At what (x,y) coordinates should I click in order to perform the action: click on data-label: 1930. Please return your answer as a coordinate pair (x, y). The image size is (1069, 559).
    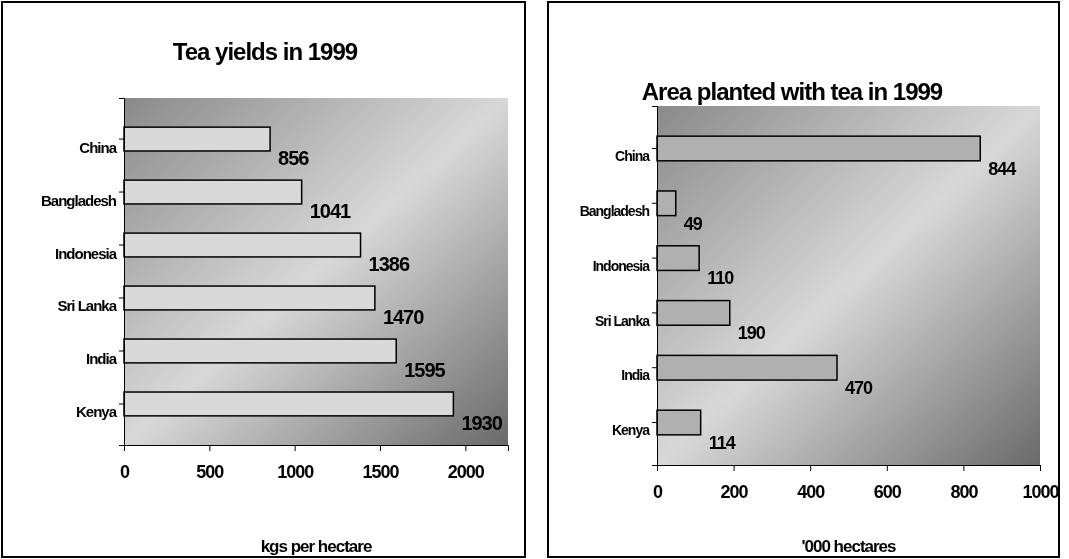
    Looking at the image, I should click on (482, 422).